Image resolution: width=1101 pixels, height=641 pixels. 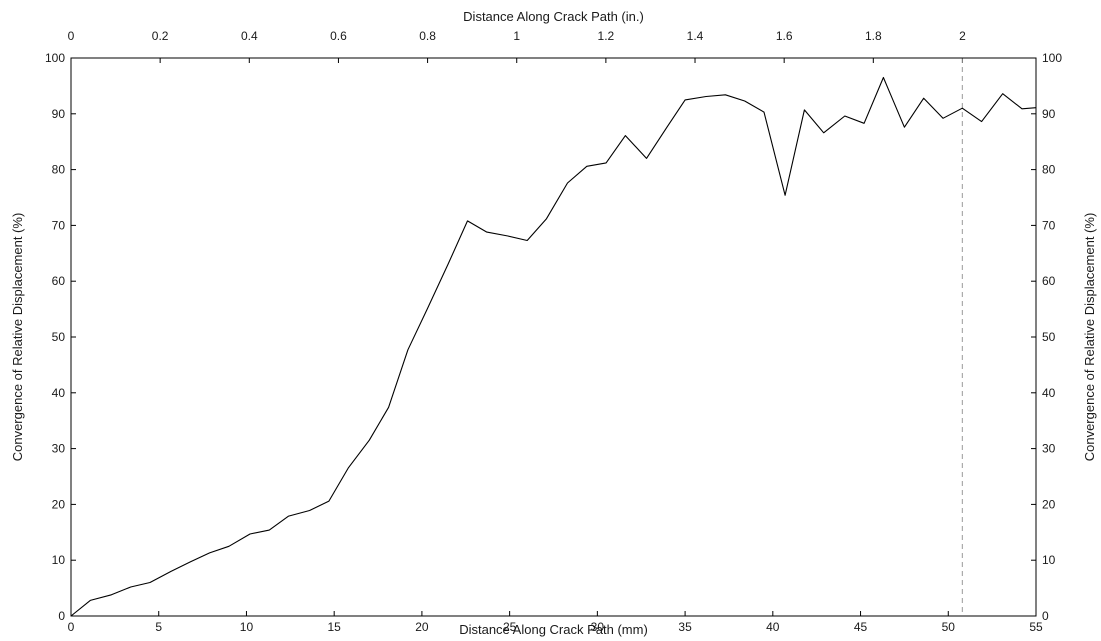 I want to click on y2-tick-label: 90, so click(x=1049, y=114).